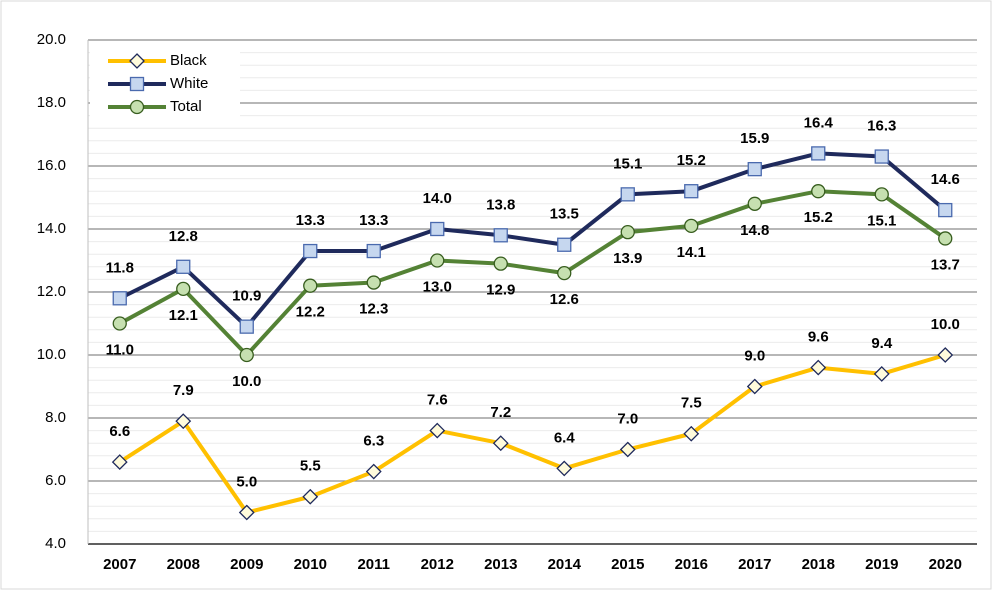 The image size is (992, 590). What do you see at coordinates (437, 198) in the screenshot?
I see `data-label: 14.0` at bounding box center [437, 198].